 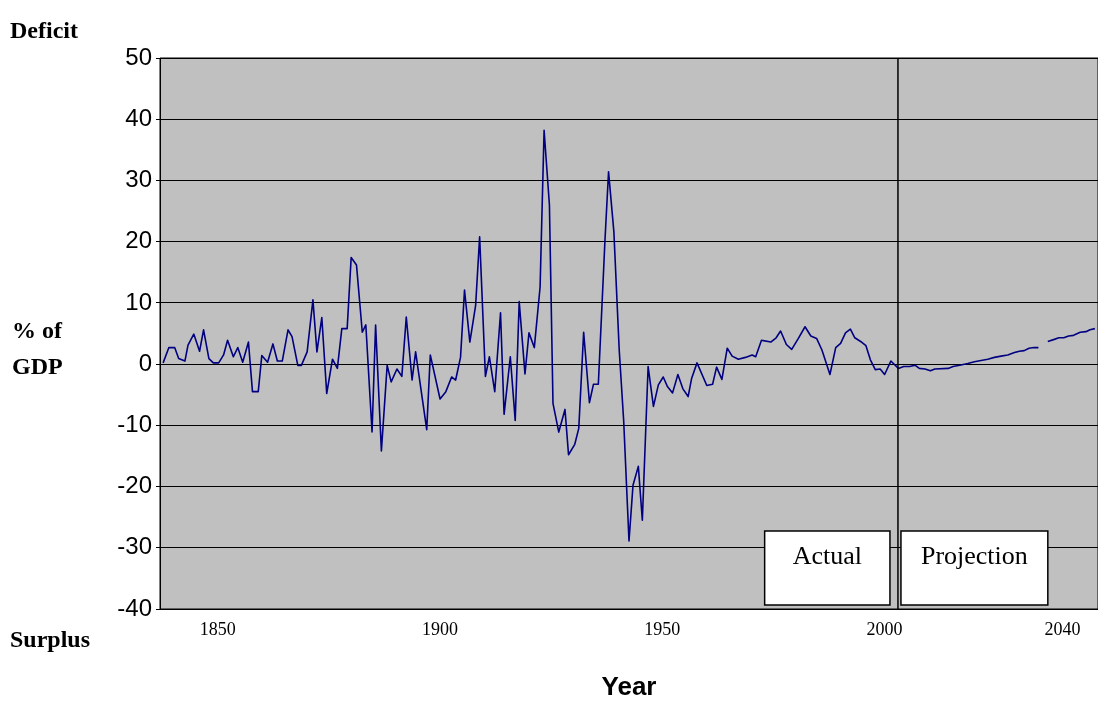 I want to click on annotation: Projection, so click(x=974, y=555).